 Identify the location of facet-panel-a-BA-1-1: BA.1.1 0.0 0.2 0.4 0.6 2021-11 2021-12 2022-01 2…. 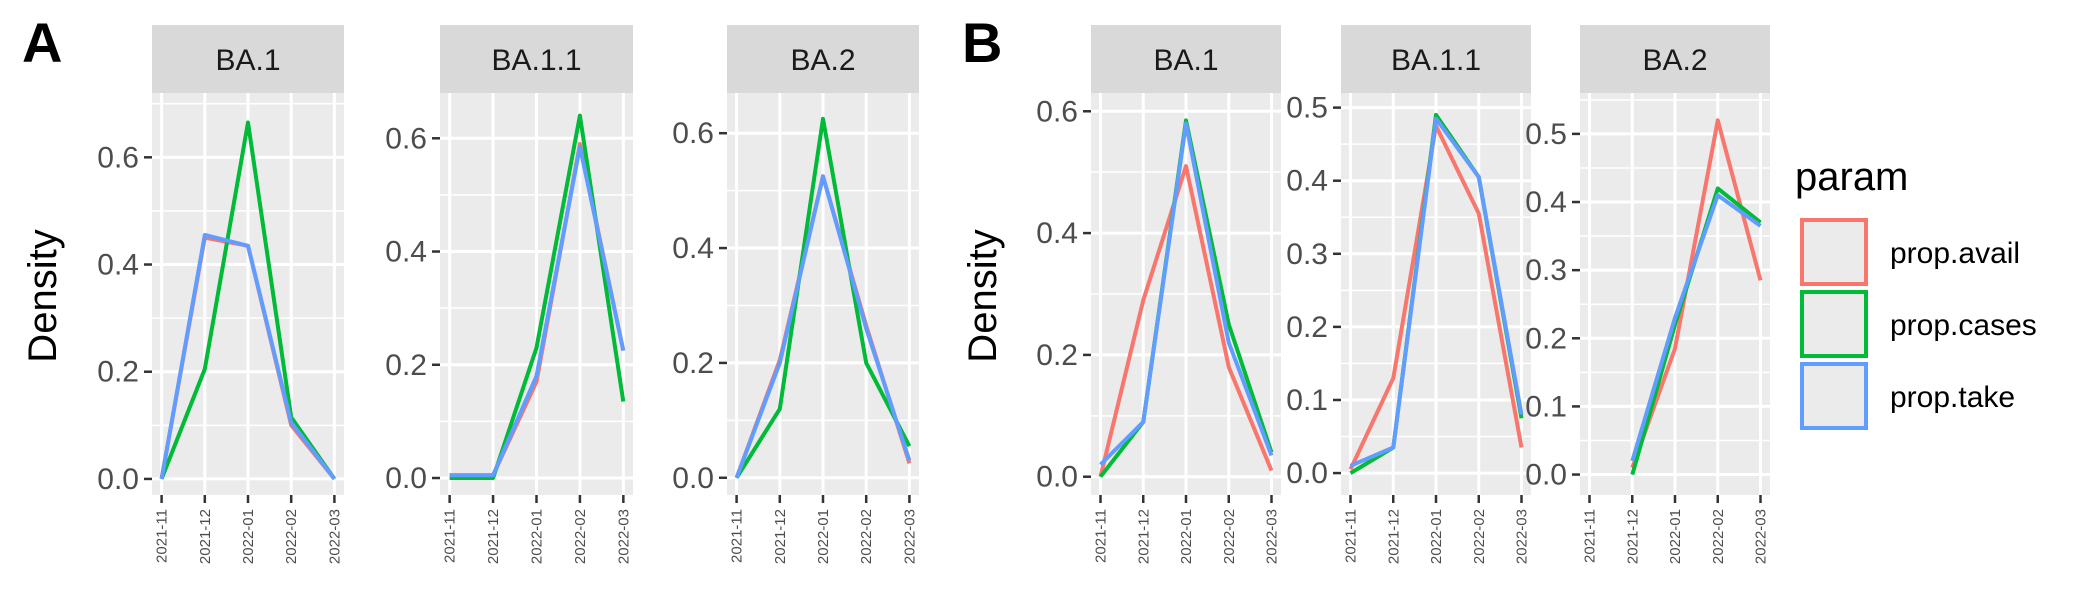
(509, 294).